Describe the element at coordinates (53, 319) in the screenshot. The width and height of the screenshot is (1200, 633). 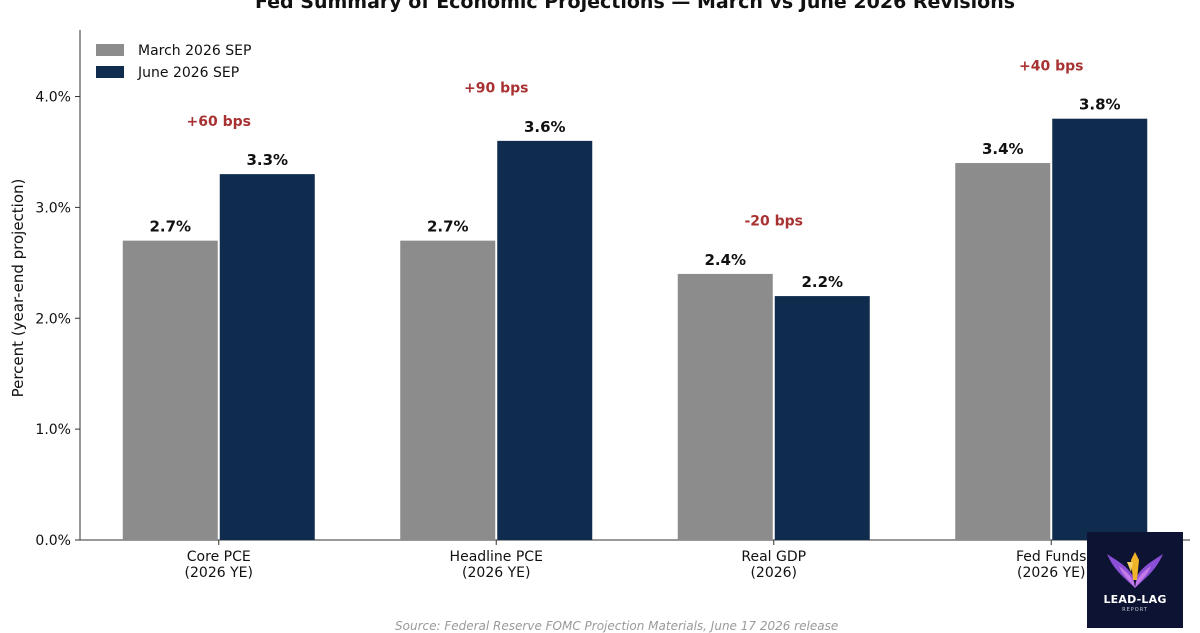
I see `y-tick-label: 2.0%` at that location.